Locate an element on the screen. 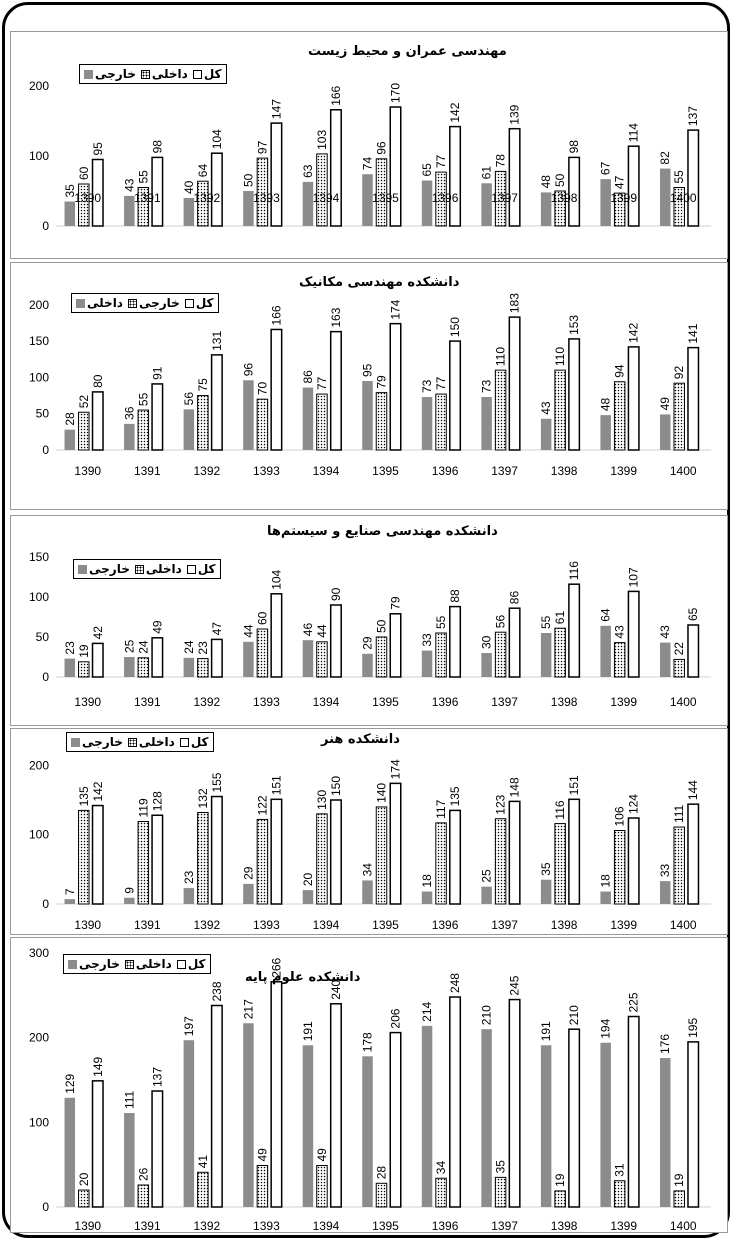  chart-title: دانشکده مهندسی مکانیک is located at coordinates (379, 282).